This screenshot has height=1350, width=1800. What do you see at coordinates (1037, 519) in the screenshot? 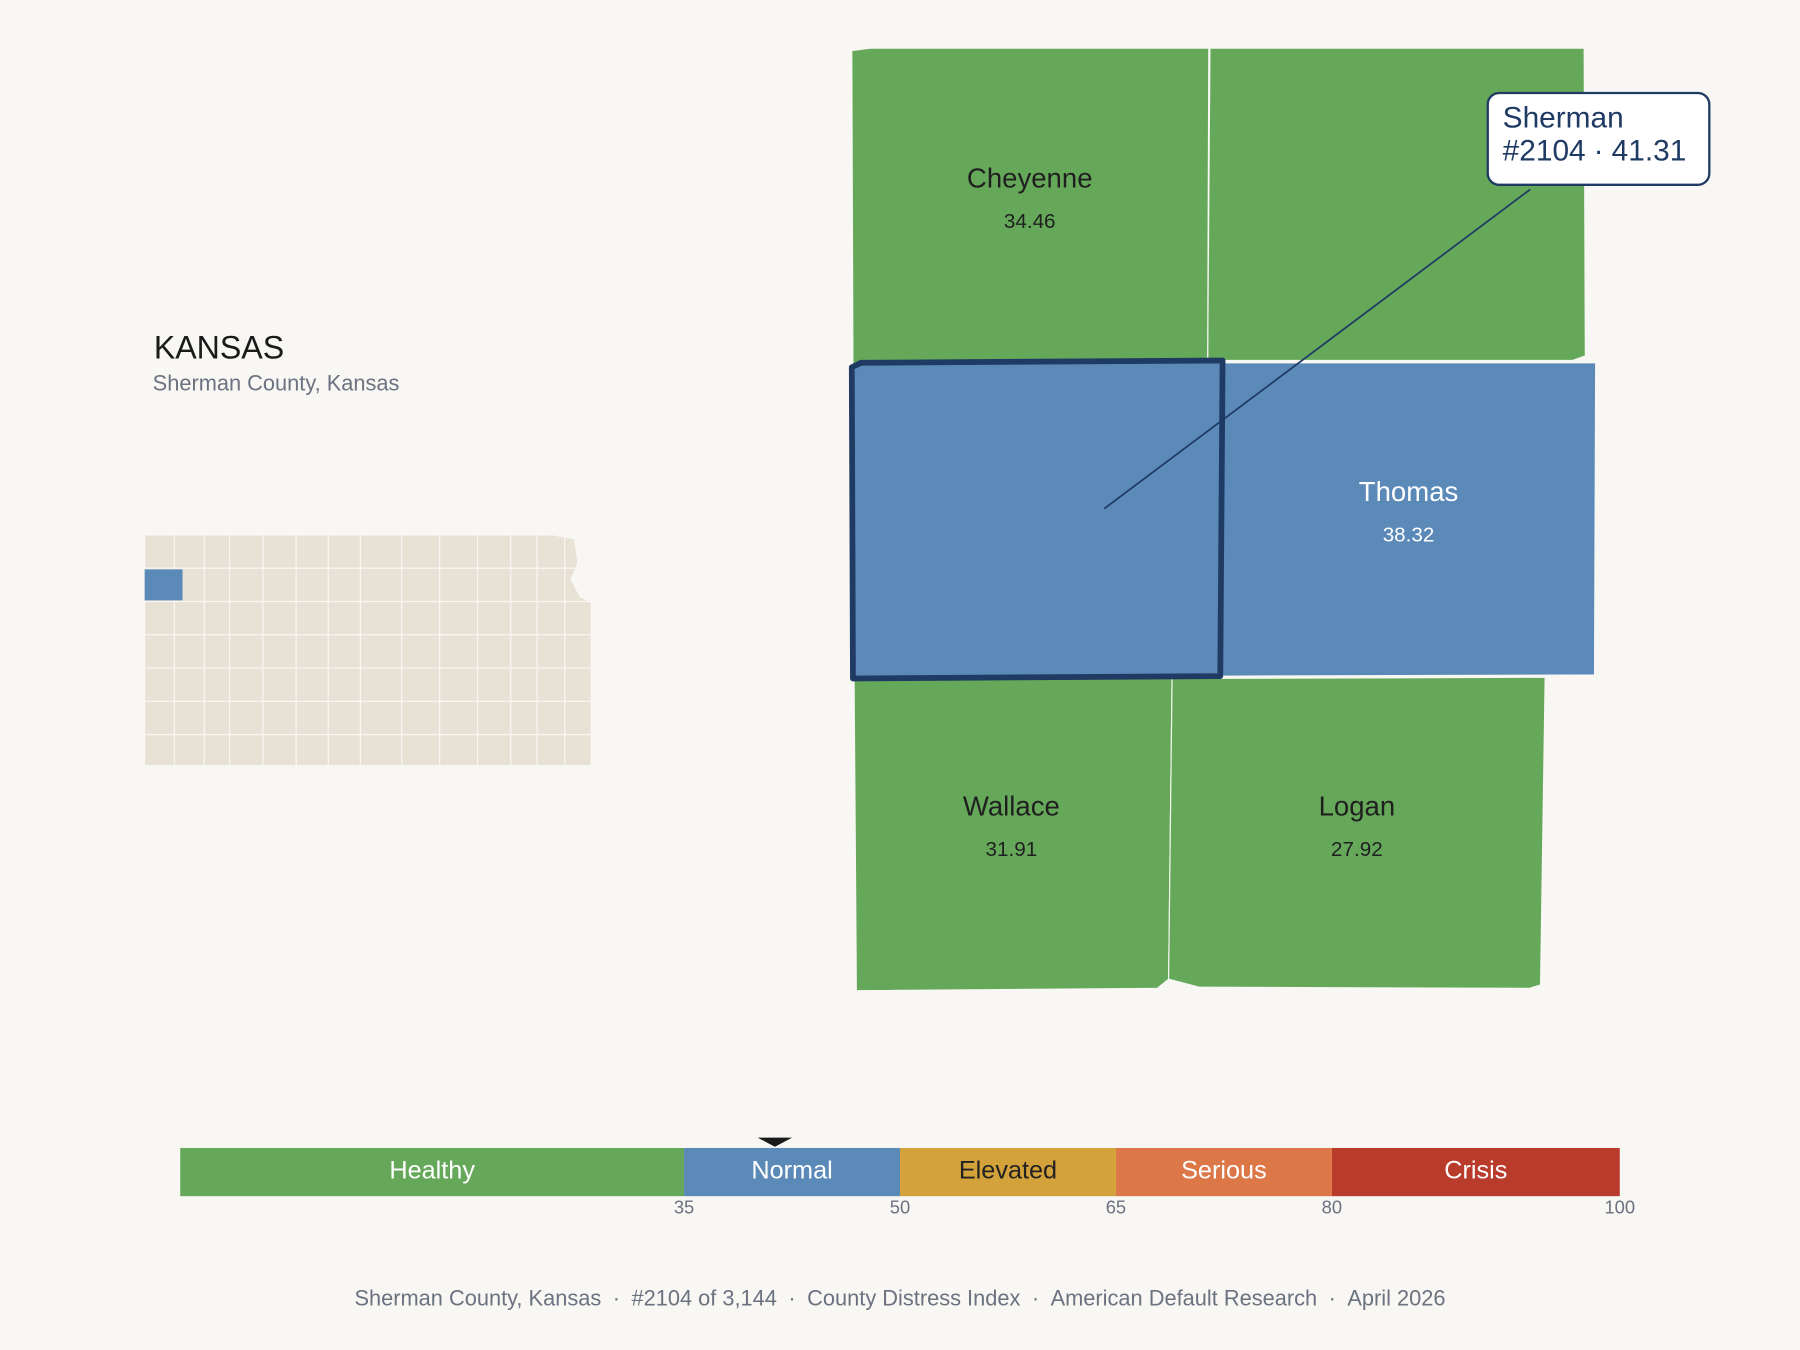
I see `selected-county` at bounding box center [1037, 519].